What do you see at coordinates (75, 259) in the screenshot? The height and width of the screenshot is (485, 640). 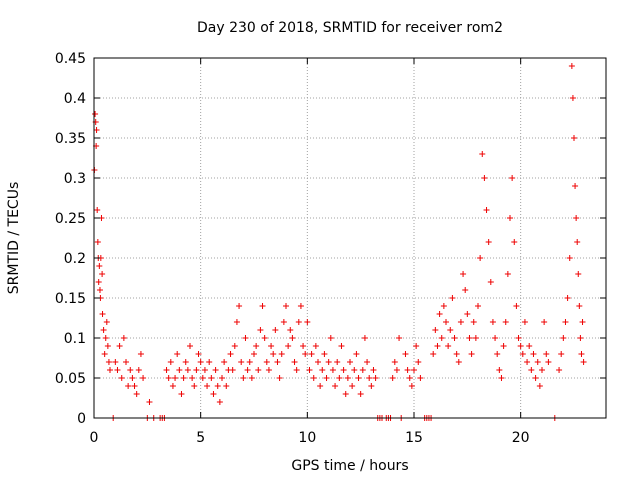 I see `y-tick-label: 0.2` at bounding box center [75, 259].